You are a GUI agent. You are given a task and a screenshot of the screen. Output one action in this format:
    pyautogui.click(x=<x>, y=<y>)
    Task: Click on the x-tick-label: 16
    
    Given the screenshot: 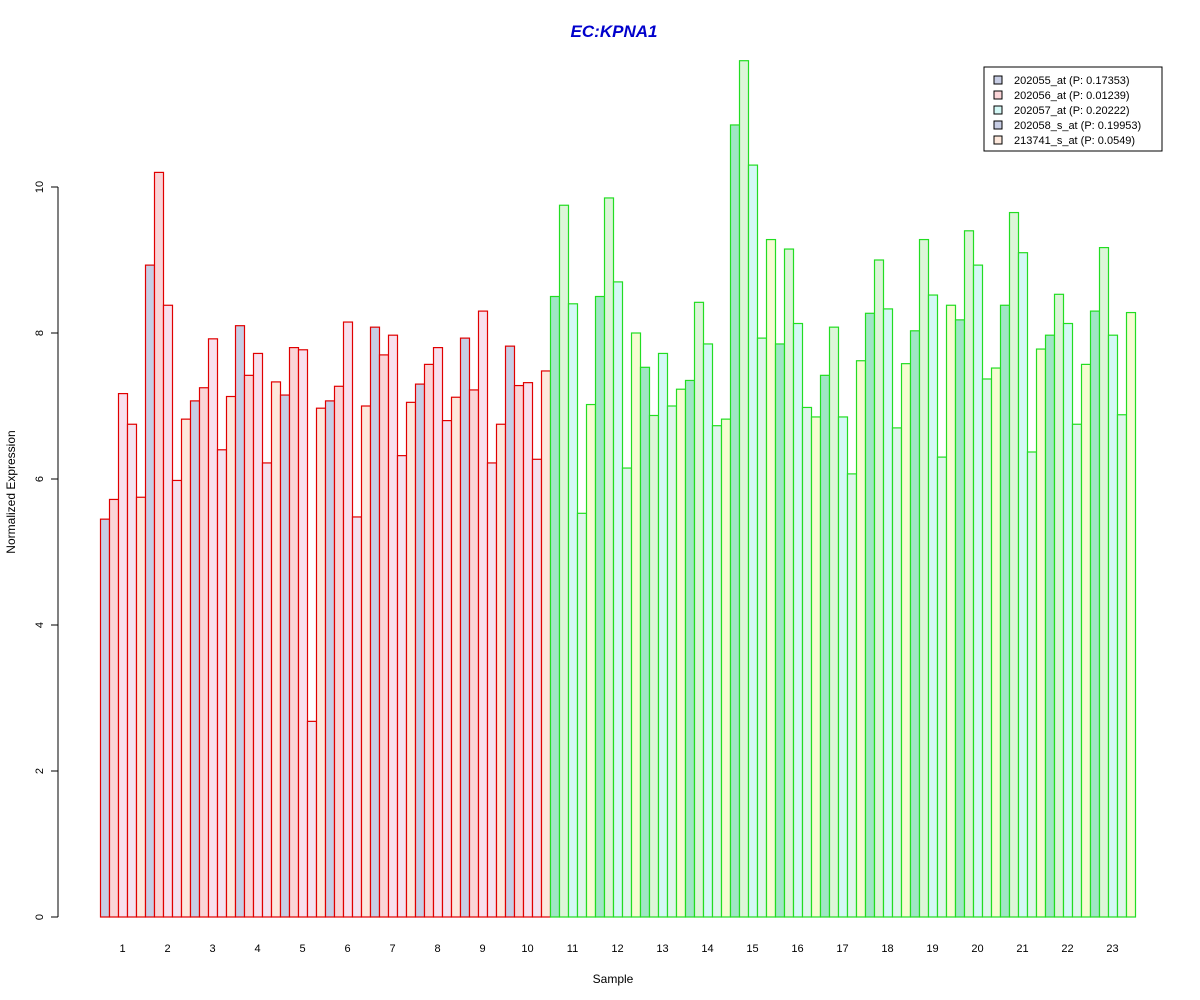 What is the action you would take?
    pyautogui.click(x=797, y=949)
    